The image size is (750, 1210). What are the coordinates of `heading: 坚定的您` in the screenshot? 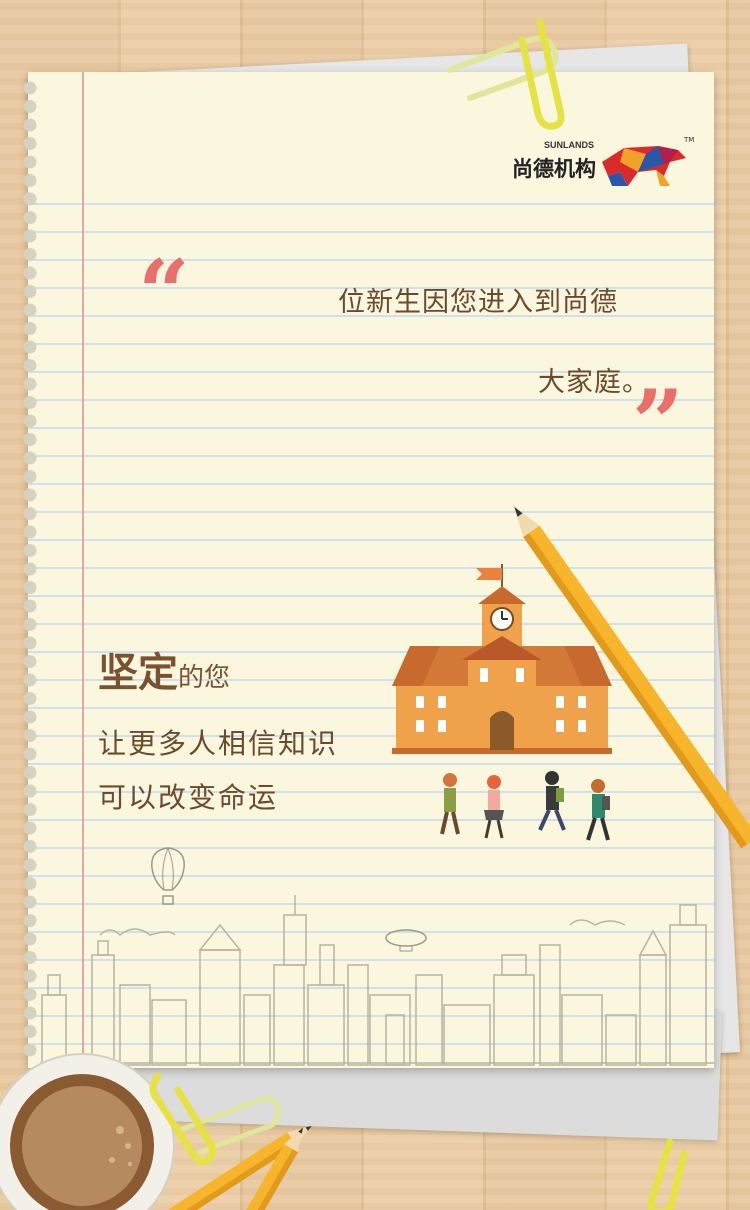 It's located at (164, 669).